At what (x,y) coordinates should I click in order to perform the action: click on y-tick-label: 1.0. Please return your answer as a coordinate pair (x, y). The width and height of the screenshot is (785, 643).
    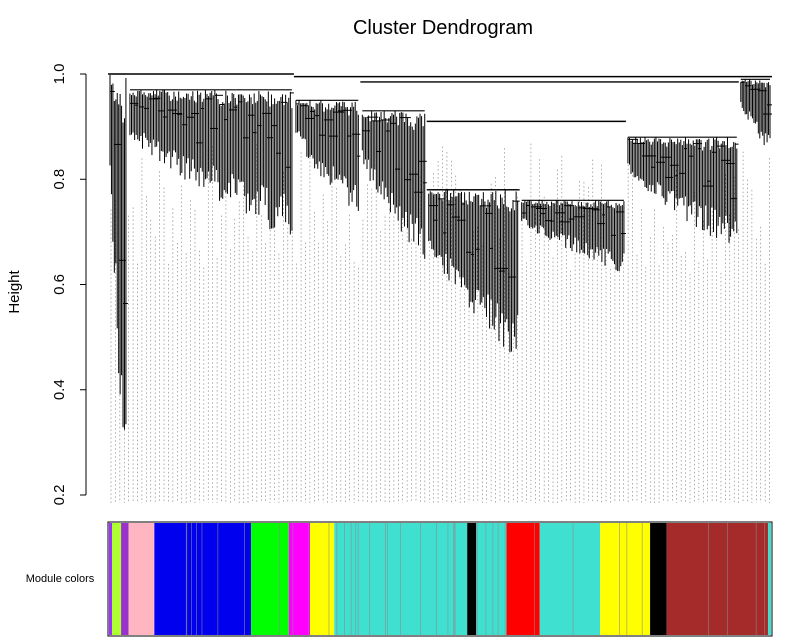
    Looking at the image, I should click on (59, 74).